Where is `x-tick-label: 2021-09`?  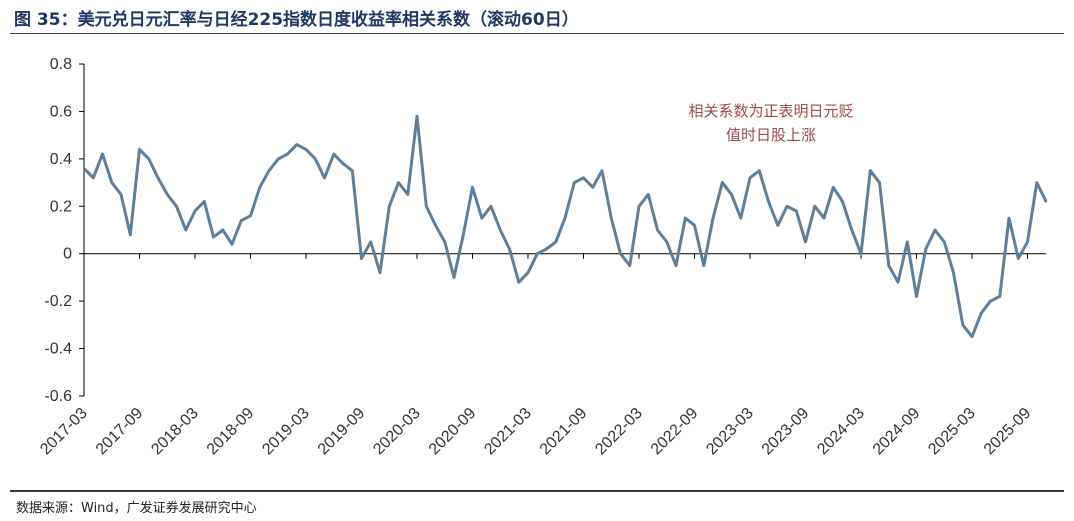
x-tick-label: 2021-09 is located at coordinates (564, 432).